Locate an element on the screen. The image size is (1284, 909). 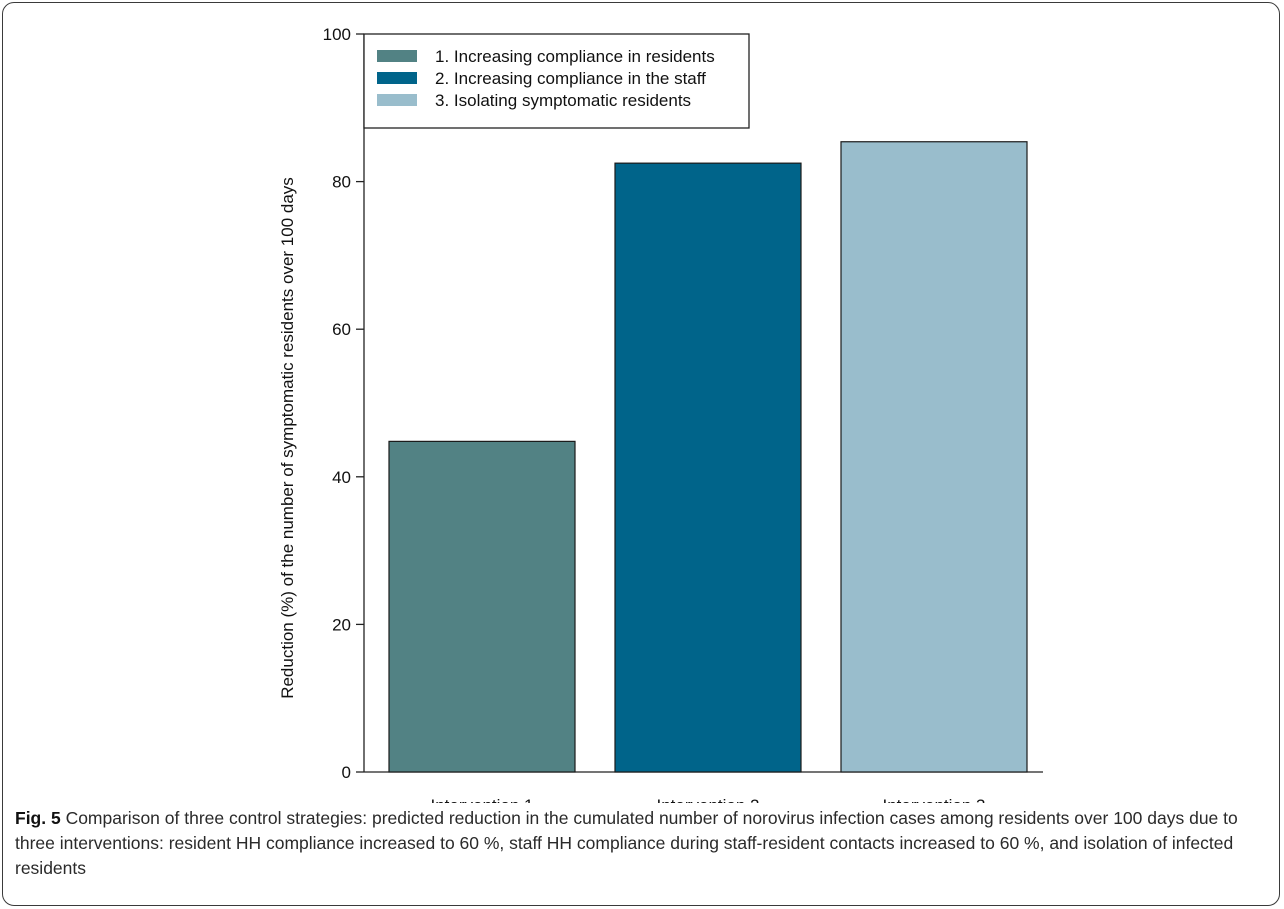
y-tick-label: 40 is located at coordinates (341, 477).